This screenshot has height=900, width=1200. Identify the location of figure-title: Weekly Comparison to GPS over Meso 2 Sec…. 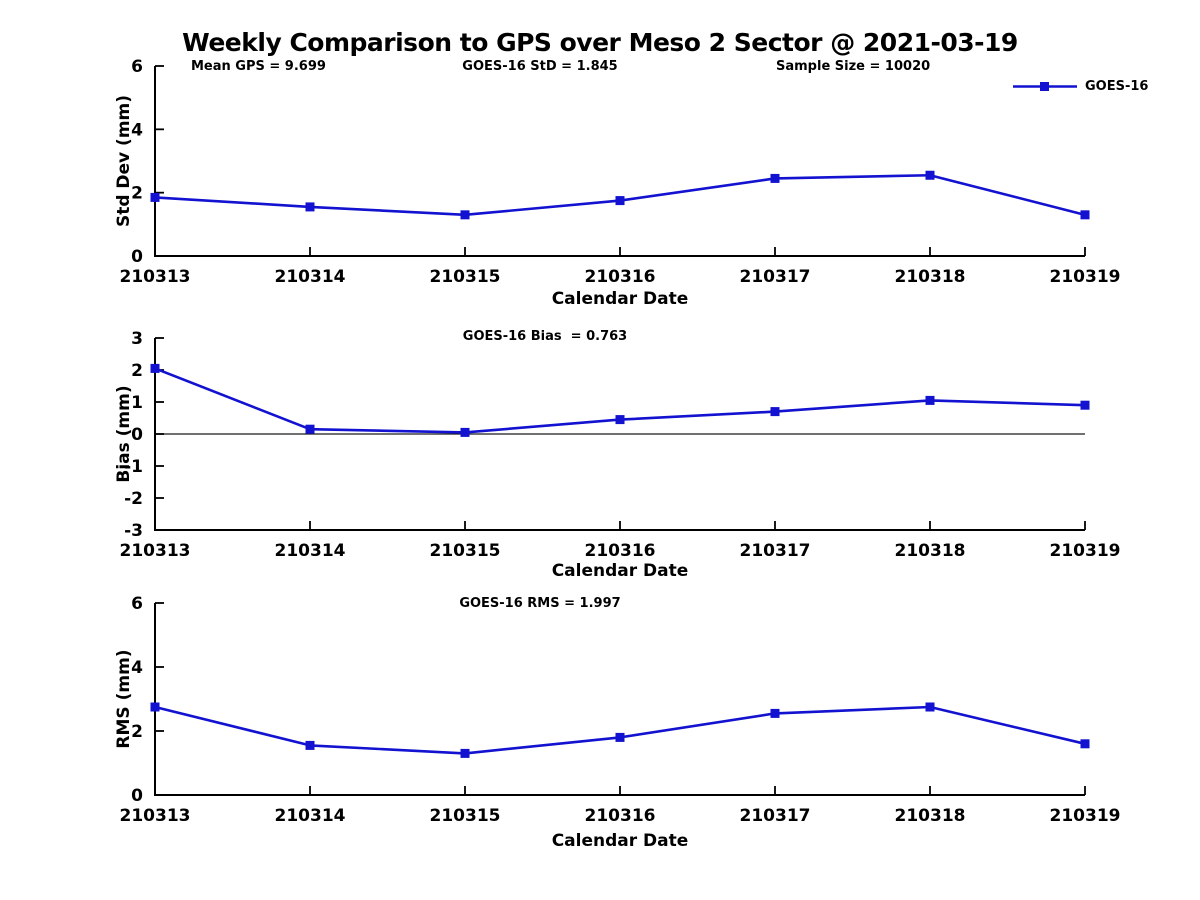
(600, 42).